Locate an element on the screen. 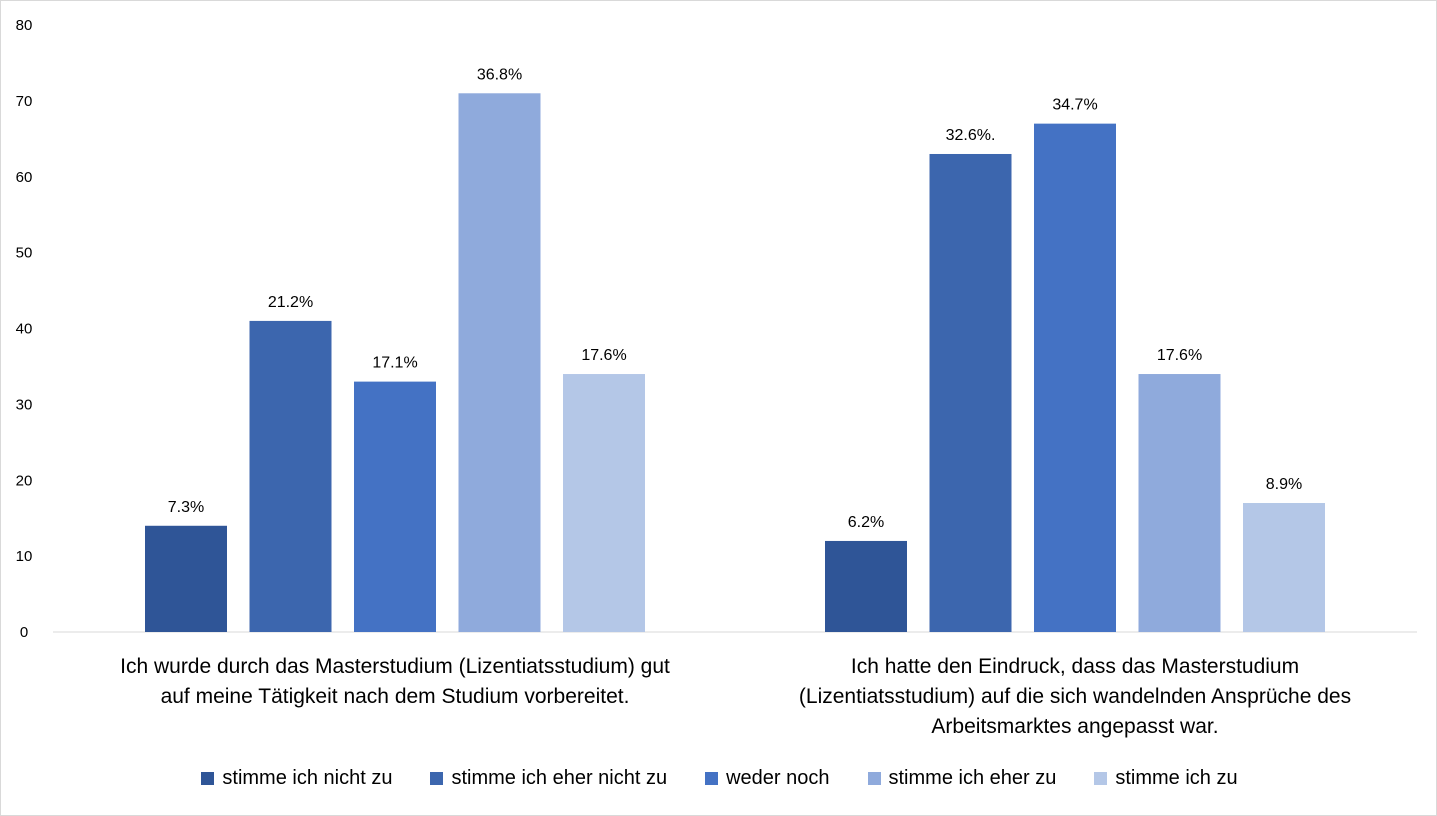 Image resolution: width=1437 pixels, height=816 pixels. y-tick-label: 80 is located at coordinates (24, 25).